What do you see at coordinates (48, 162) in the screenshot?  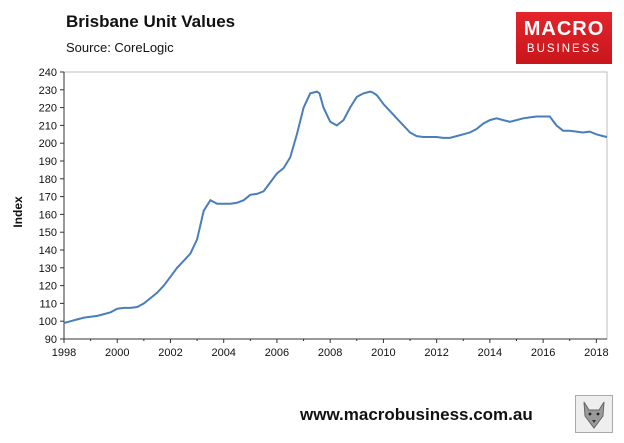 I see `y-tick-label: 190` at bounding box center [48, 162].